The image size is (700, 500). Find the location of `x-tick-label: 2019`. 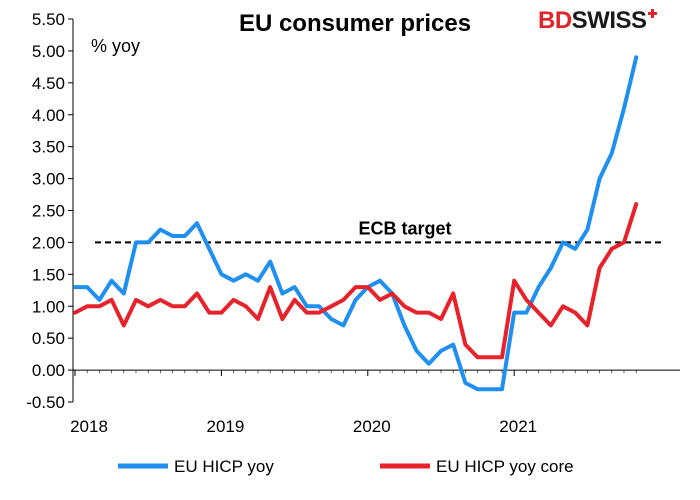

x-tick-label: 2019 is located at coordinates (225, 426).